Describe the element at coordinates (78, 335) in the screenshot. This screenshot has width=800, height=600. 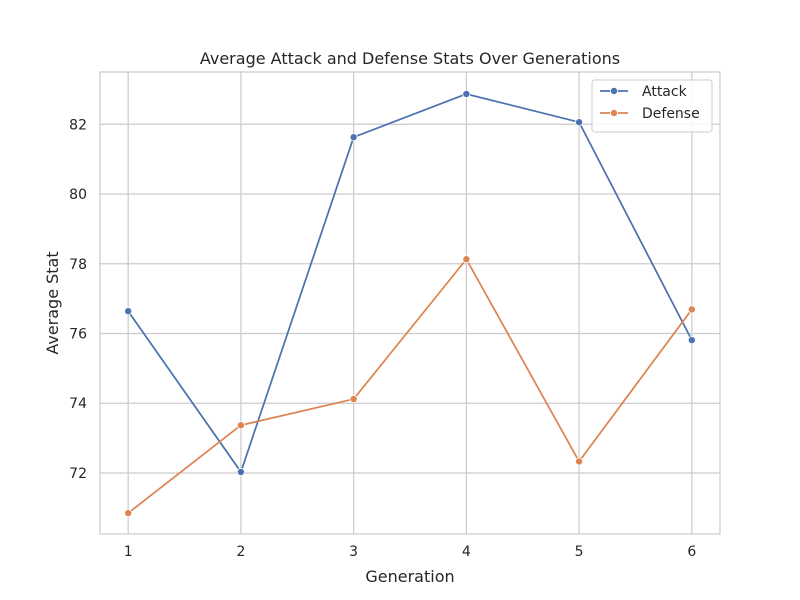
I see `y-tick-label: 76` at that location.